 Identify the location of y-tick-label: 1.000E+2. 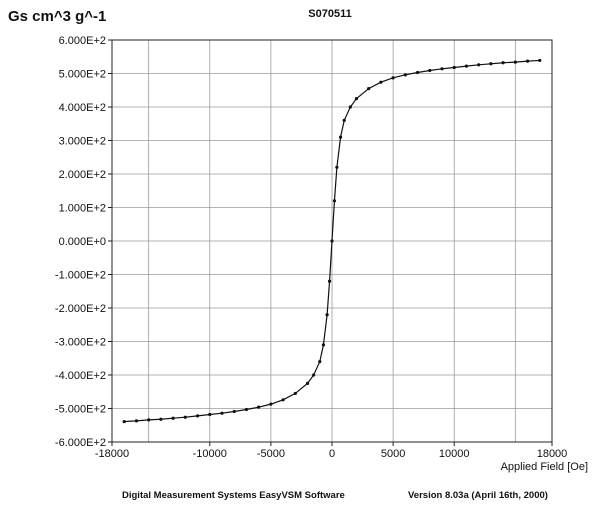
(82, 209).